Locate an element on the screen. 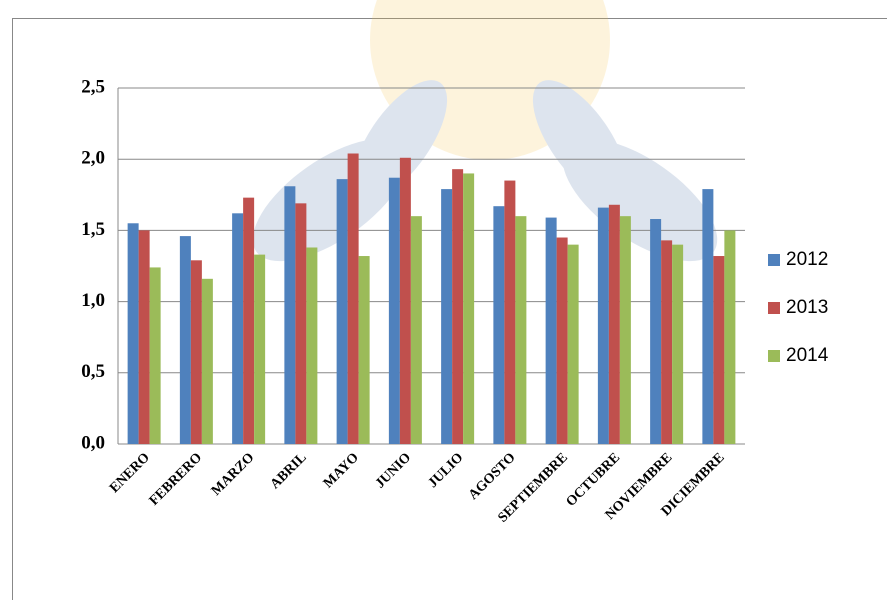  legend-label: 2014 is located at coordinates (807, 355).